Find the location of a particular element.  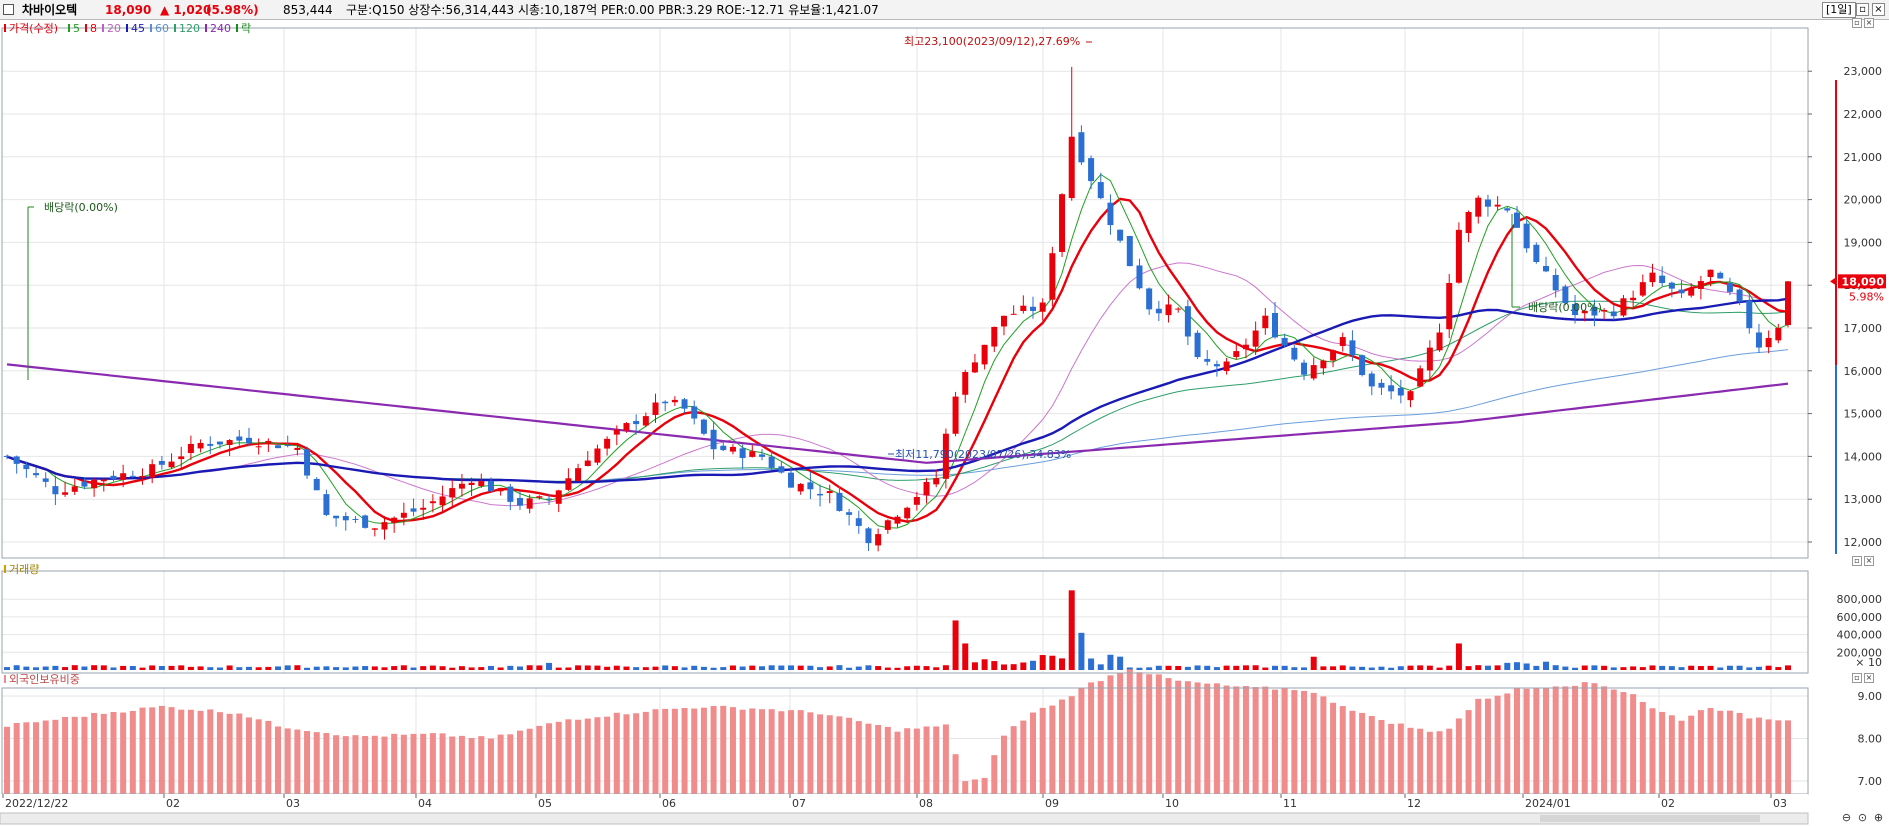

restore-window-icon: ▫ is located at coordinates (1862, 9).